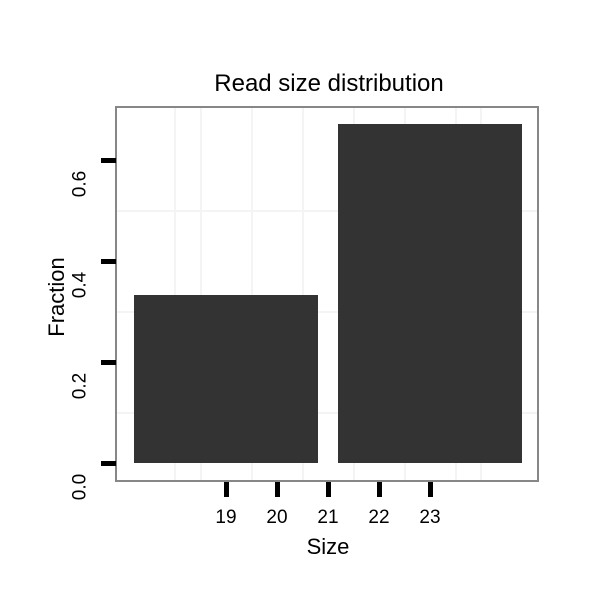  I want to click on y-tick-label: 0.4, so click(80, 284).